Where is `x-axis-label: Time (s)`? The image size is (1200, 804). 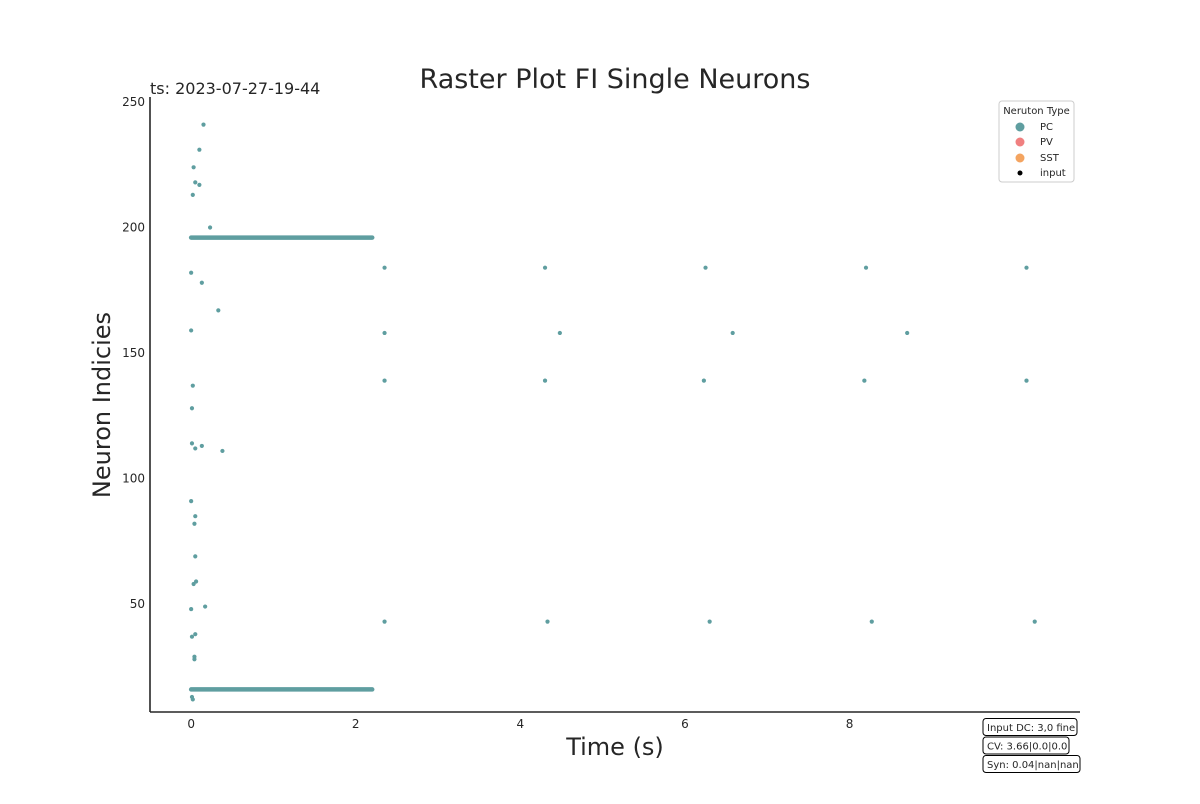
x-axis-label: Time (s) is located at coordinates (614, 747).